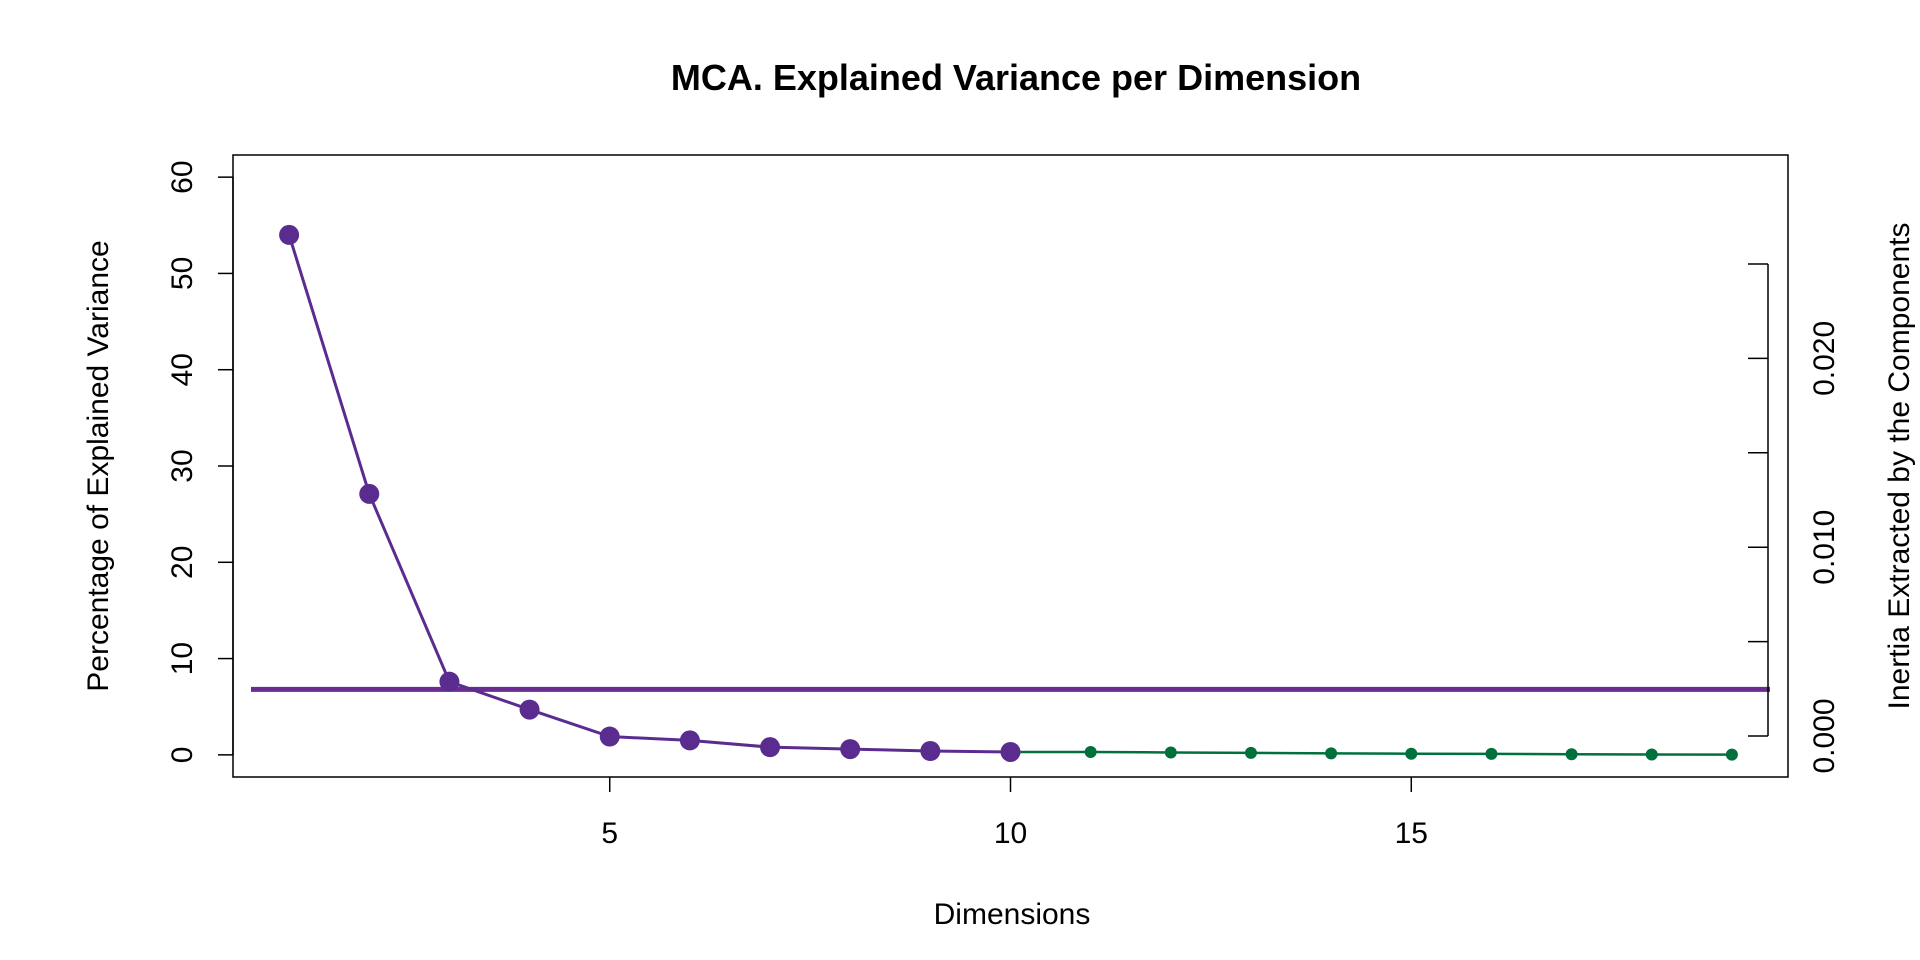  What do you see at coordinates (1411, 833) in the screenshot?
I see `x-tick-label: 15` at bounding box center [1411, 833].